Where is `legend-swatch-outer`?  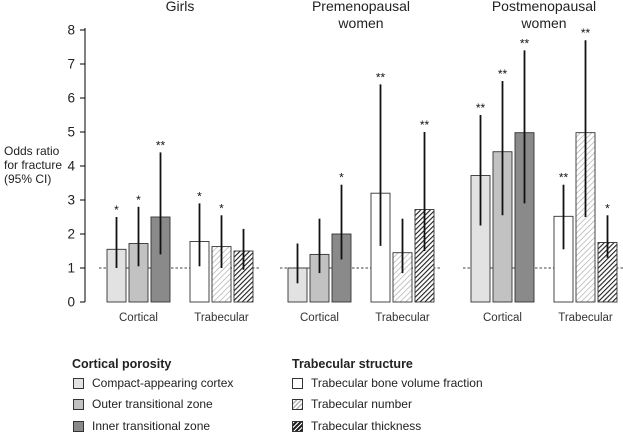 legend-swatch-outer is located at coordinates (78, 404).